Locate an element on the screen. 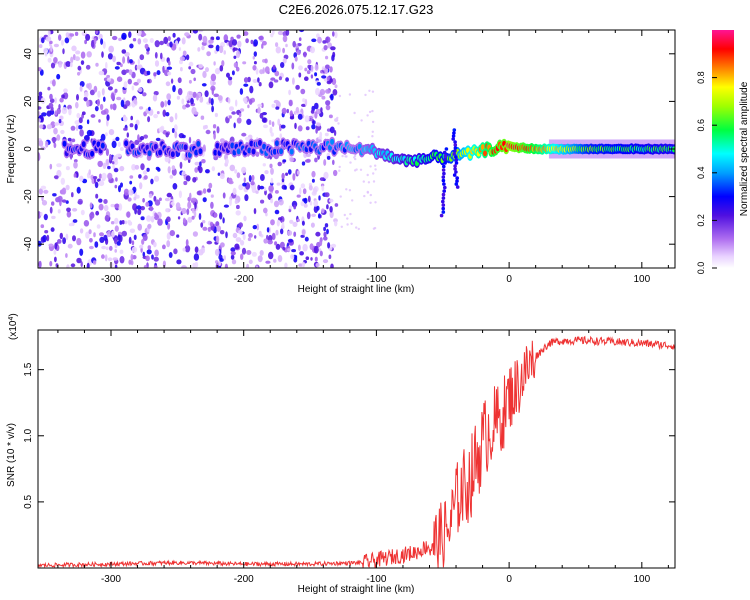  colorbar-tick-label: 0.4 is located at coordinates (701, 173).